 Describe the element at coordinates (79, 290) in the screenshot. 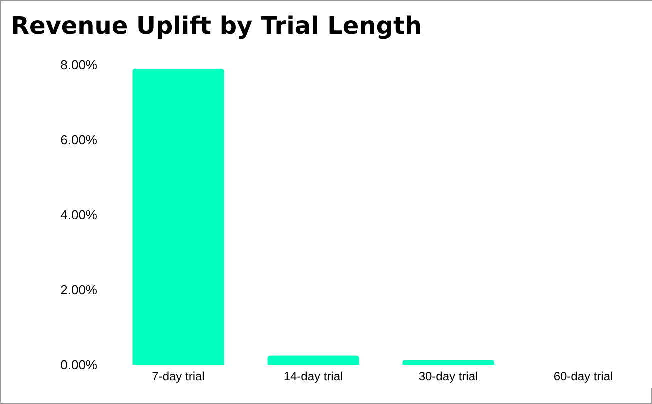

I see `y-tick-label: 2.00%` at that location.